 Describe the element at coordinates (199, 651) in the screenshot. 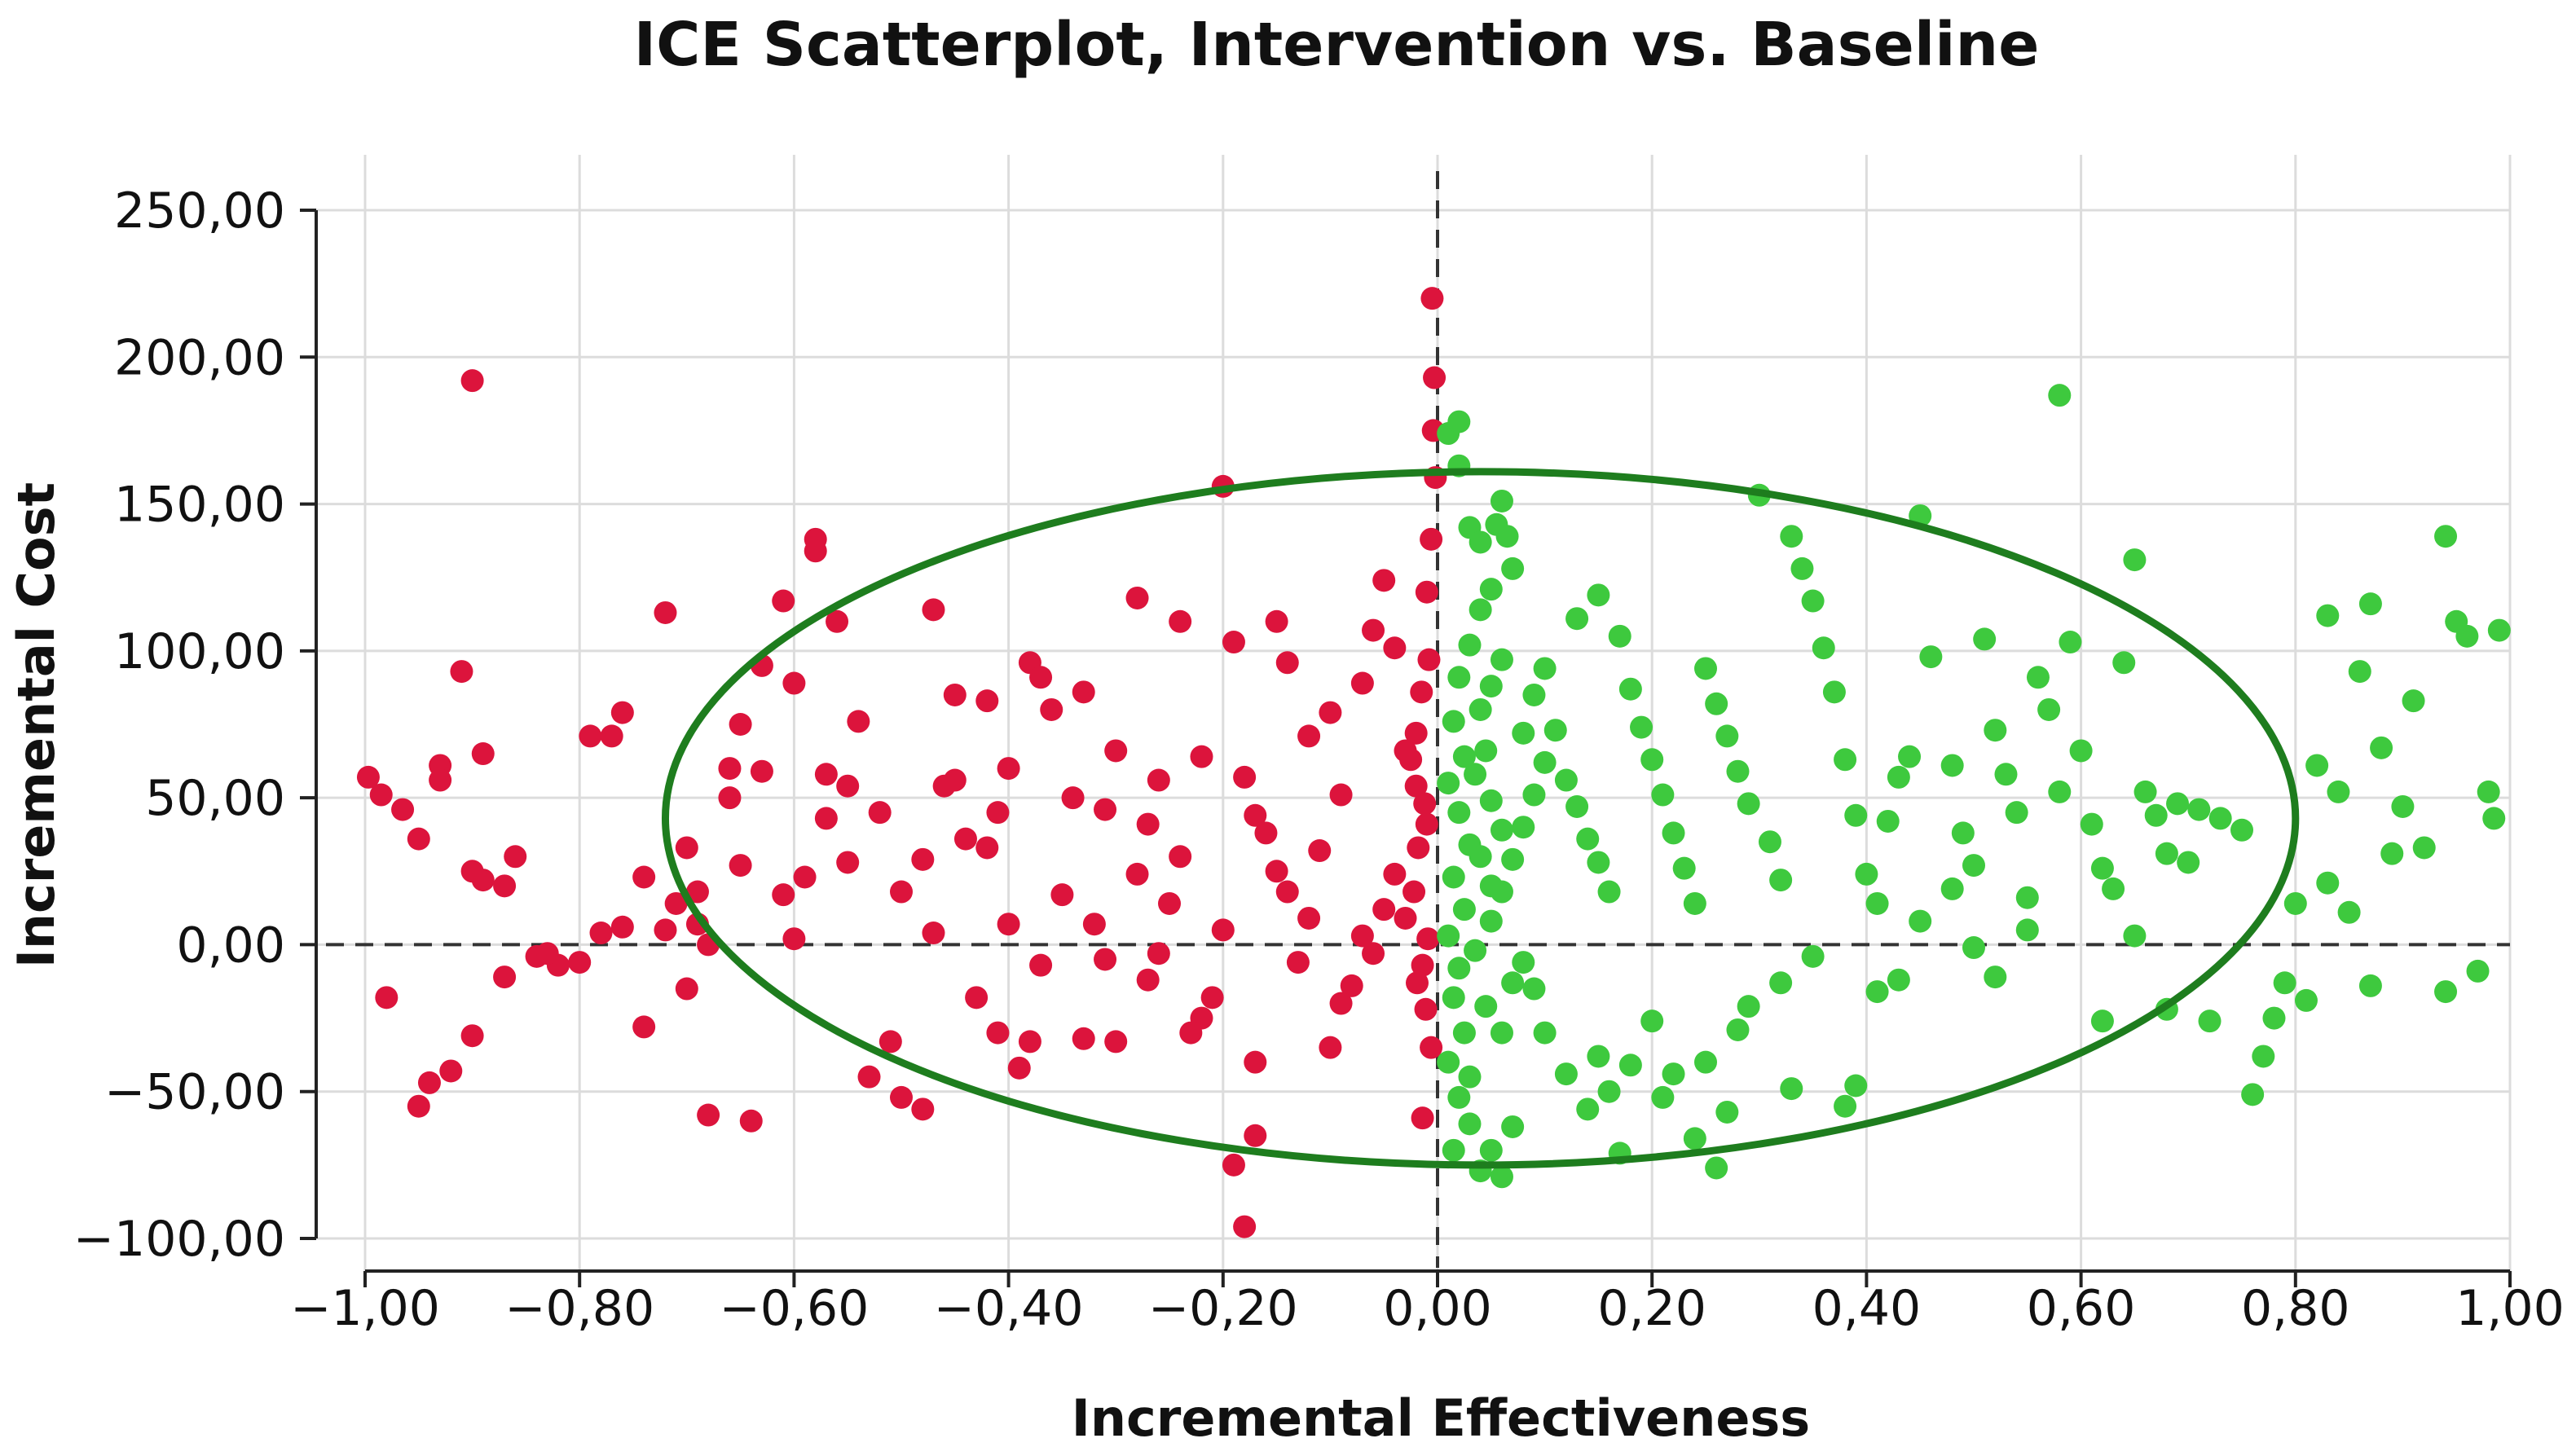

I see `y-tick-label: 100,00` at that location.